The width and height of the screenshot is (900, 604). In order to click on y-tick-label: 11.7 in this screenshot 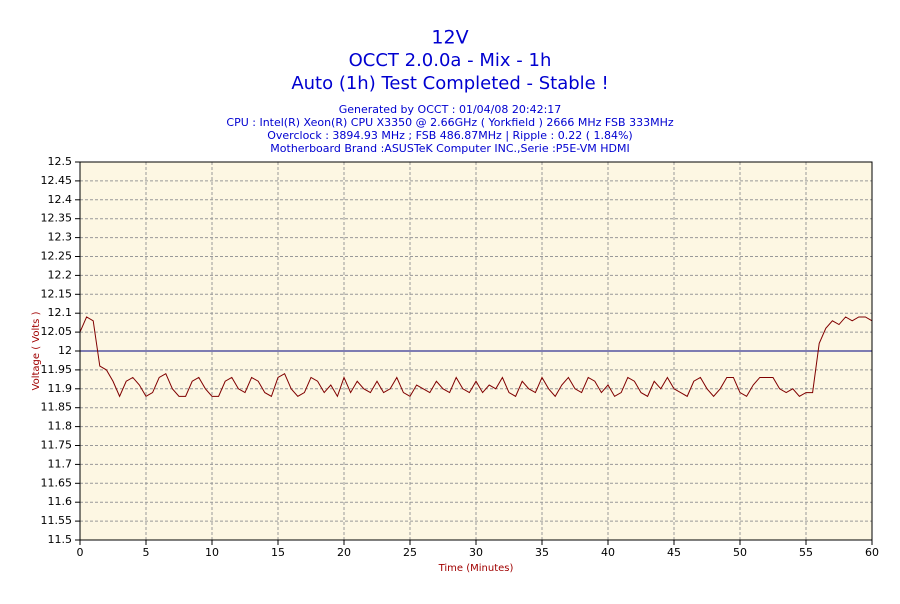, I will do `click(60, 463)`.